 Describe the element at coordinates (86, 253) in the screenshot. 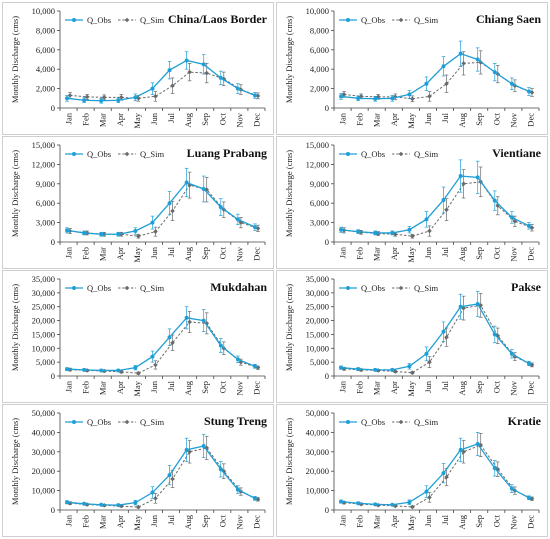

I see `x-tick-label: Feb` at that location.